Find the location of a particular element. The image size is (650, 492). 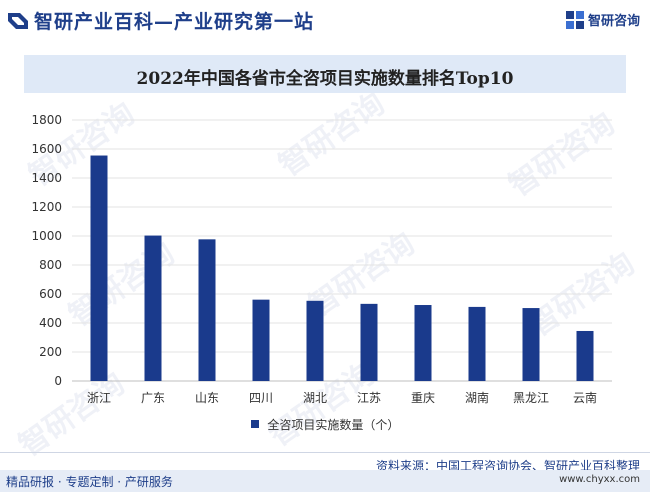

logo-text: 智研咨询 is located at coordinates (613, 21).